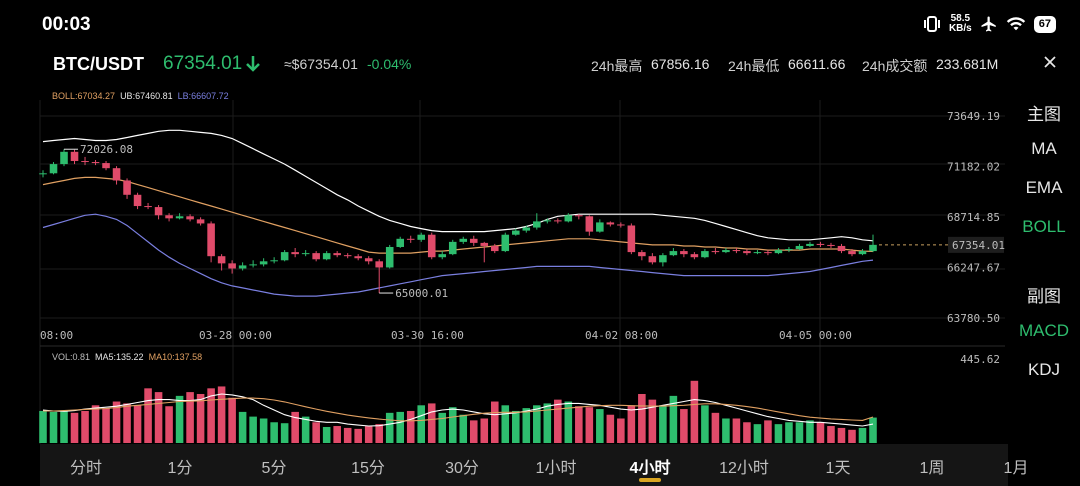  What do you see at coordinates (368, 468) in the screenshot?
I see `timeframe-tab: 15分` at bounding box center [368, 468].